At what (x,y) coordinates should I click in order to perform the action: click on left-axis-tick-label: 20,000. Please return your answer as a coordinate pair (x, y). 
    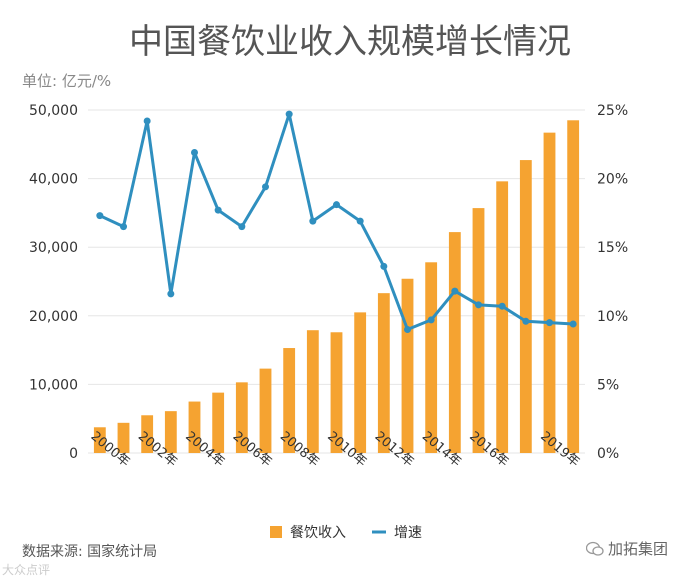
    Looking at the image, I should click on (53, 317).